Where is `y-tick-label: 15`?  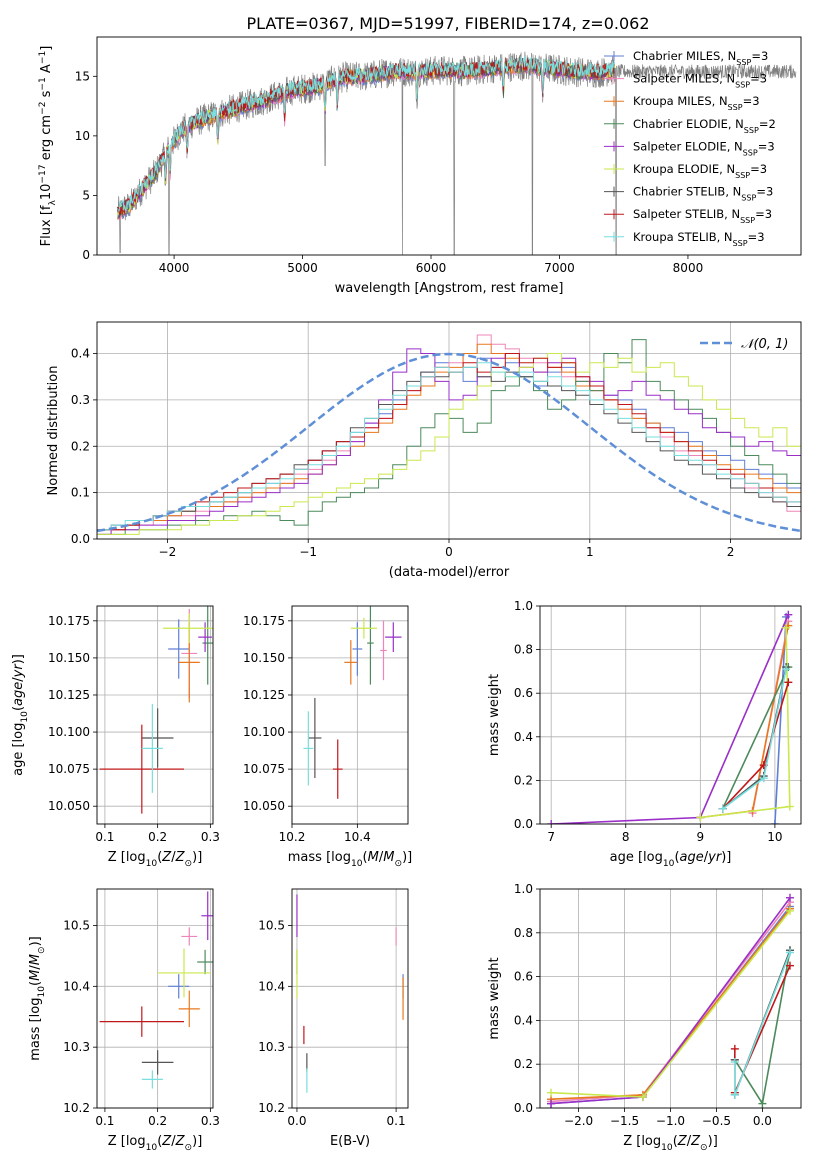 y-tick-label: 15 is located at coordinates (82, 76).